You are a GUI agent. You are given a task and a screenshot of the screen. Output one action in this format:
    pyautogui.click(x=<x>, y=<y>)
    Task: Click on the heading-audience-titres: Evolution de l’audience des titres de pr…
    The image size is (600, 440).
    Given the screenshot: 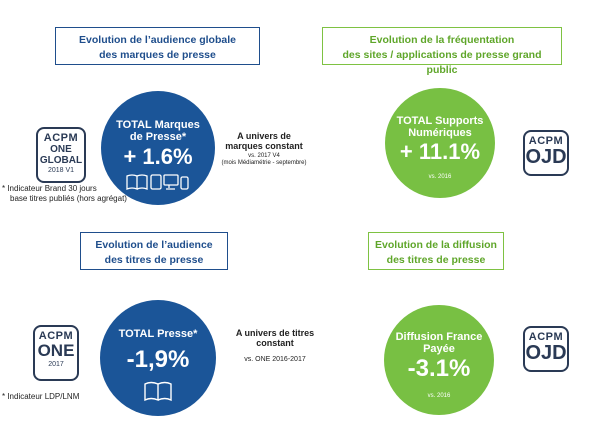 What is the action you would take?
    pyautogui.click(x=154, y=251)
    